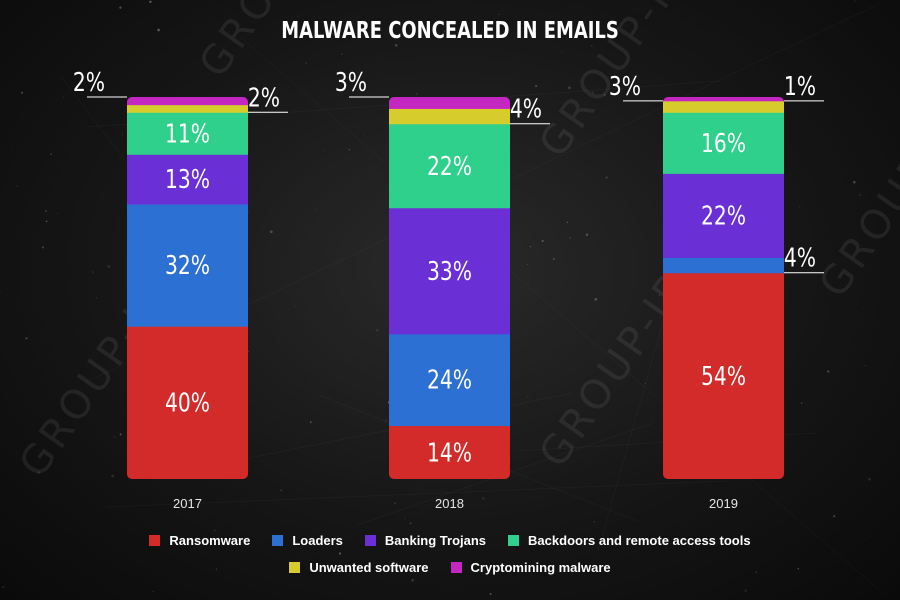 The height and width of the screenshot is (600, 900). I want to click on data-label: 32%, so click(187, 266).